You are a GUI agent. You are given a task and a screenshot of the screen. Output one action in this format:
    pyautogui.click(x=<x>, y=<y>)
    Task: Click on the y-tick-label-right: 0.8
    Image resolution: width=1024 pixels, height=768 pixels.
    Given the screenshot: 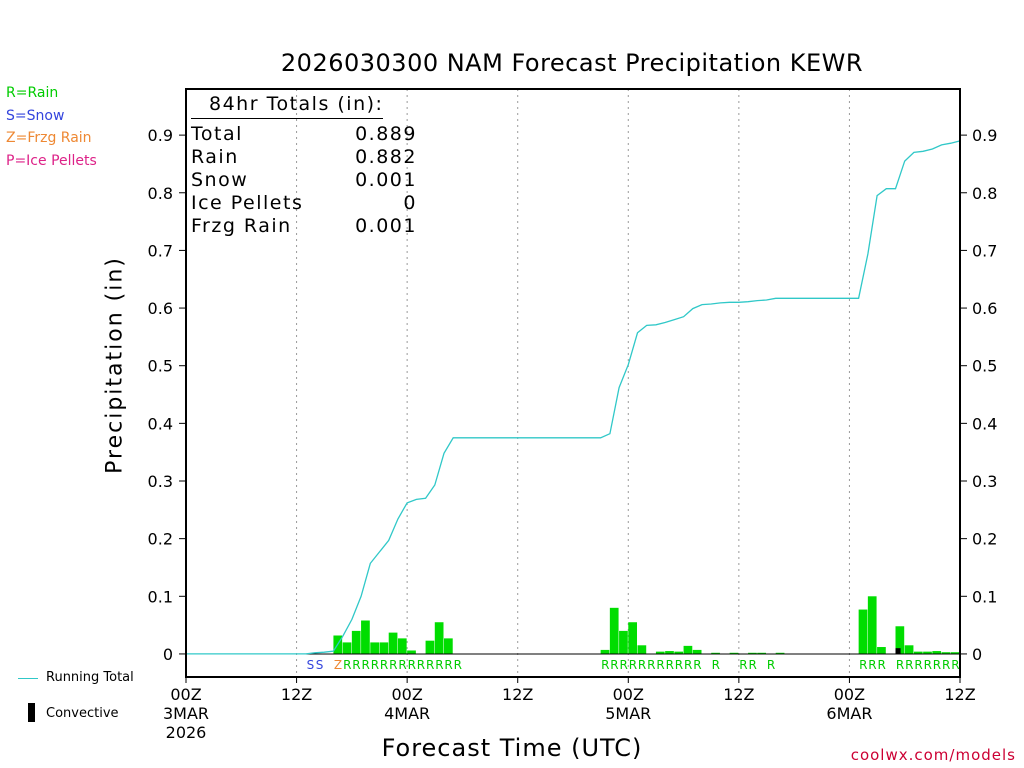 What is the action you would take?
    pyautogui.click(x=984, y=193)
    